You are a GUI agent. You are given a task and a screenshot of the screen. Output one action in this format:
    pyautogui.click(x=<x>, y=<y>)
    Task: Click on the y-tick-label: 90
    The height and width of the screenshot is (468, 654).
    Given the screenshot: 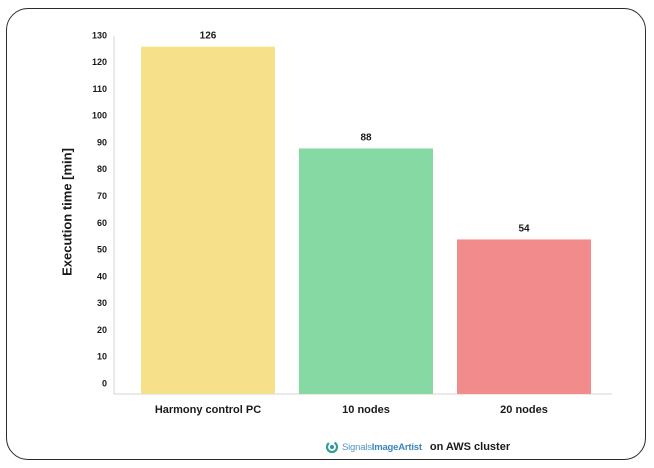 What is the action you would take?
    pyautogui.click(x=102, y=142)
    